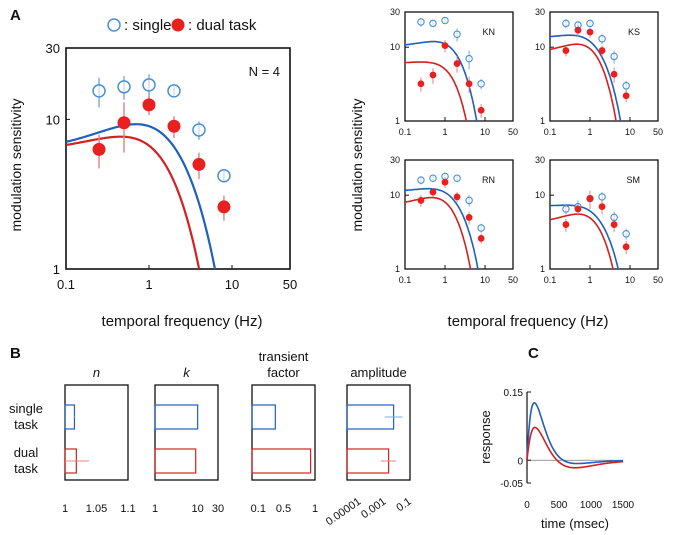 Image resolution: width=680 pixels, height=535 pixels. I want to click on params-panel-title: factor, so click(283, 372).